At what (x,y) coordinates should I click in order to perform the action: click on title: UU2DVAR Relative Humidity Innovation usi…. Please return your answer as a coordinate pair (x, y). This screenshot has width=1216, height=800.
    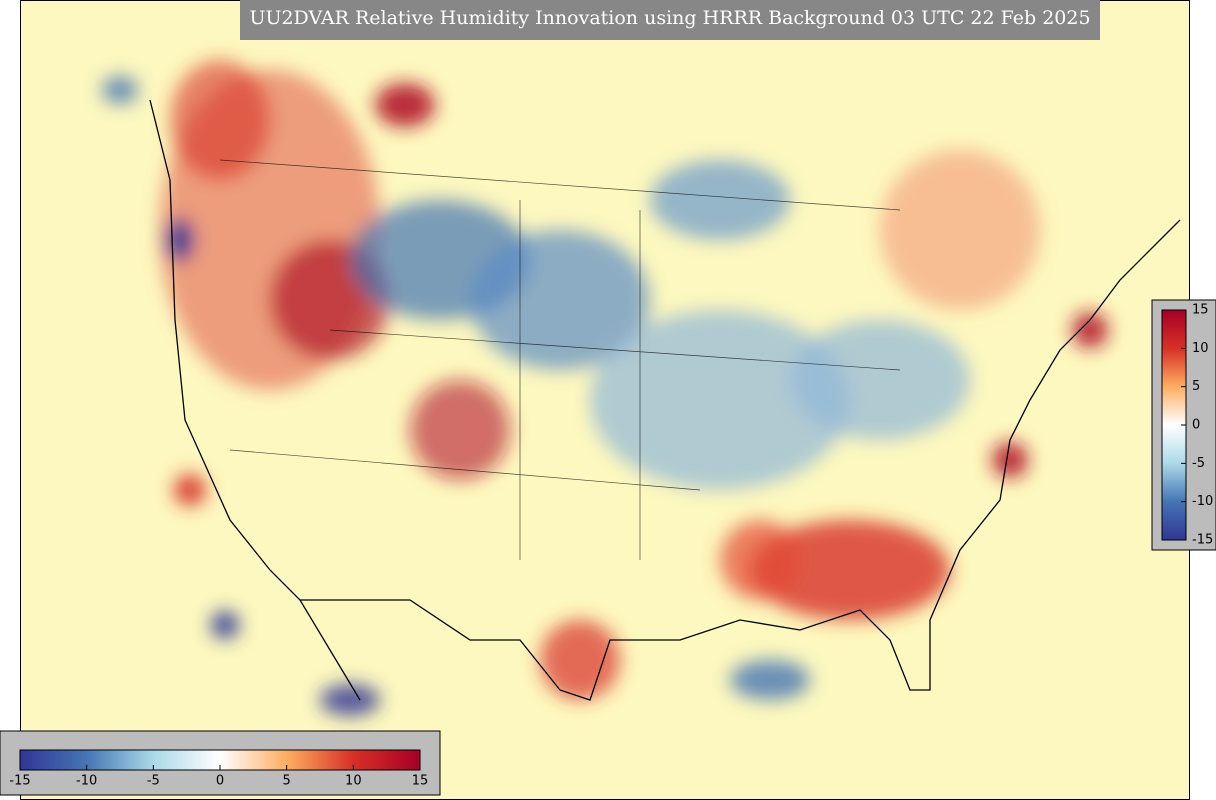
    Looking at the image, I should click on (669, 18).